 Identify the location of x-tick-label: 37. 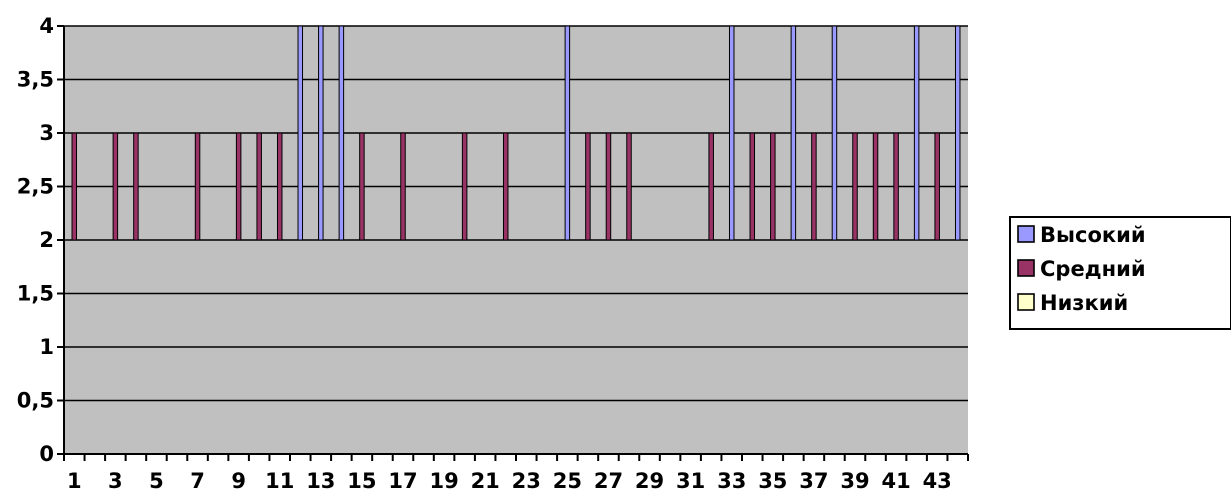
(813, 481).